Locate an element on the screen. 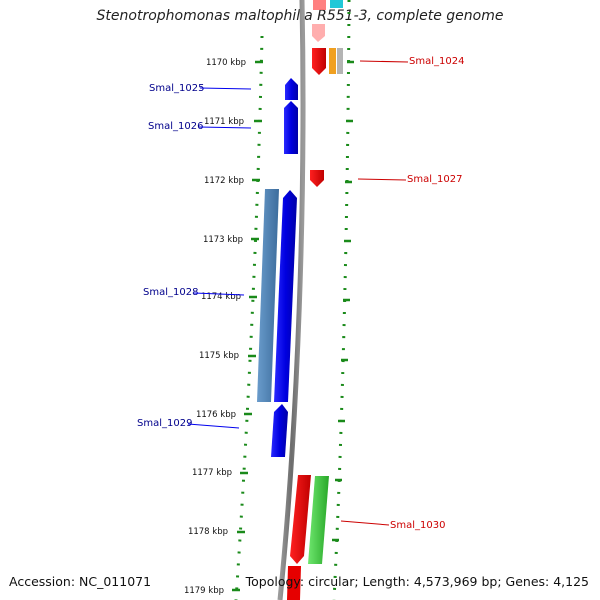  gene-smal-1028-blue is located at coordinates (285, 296).